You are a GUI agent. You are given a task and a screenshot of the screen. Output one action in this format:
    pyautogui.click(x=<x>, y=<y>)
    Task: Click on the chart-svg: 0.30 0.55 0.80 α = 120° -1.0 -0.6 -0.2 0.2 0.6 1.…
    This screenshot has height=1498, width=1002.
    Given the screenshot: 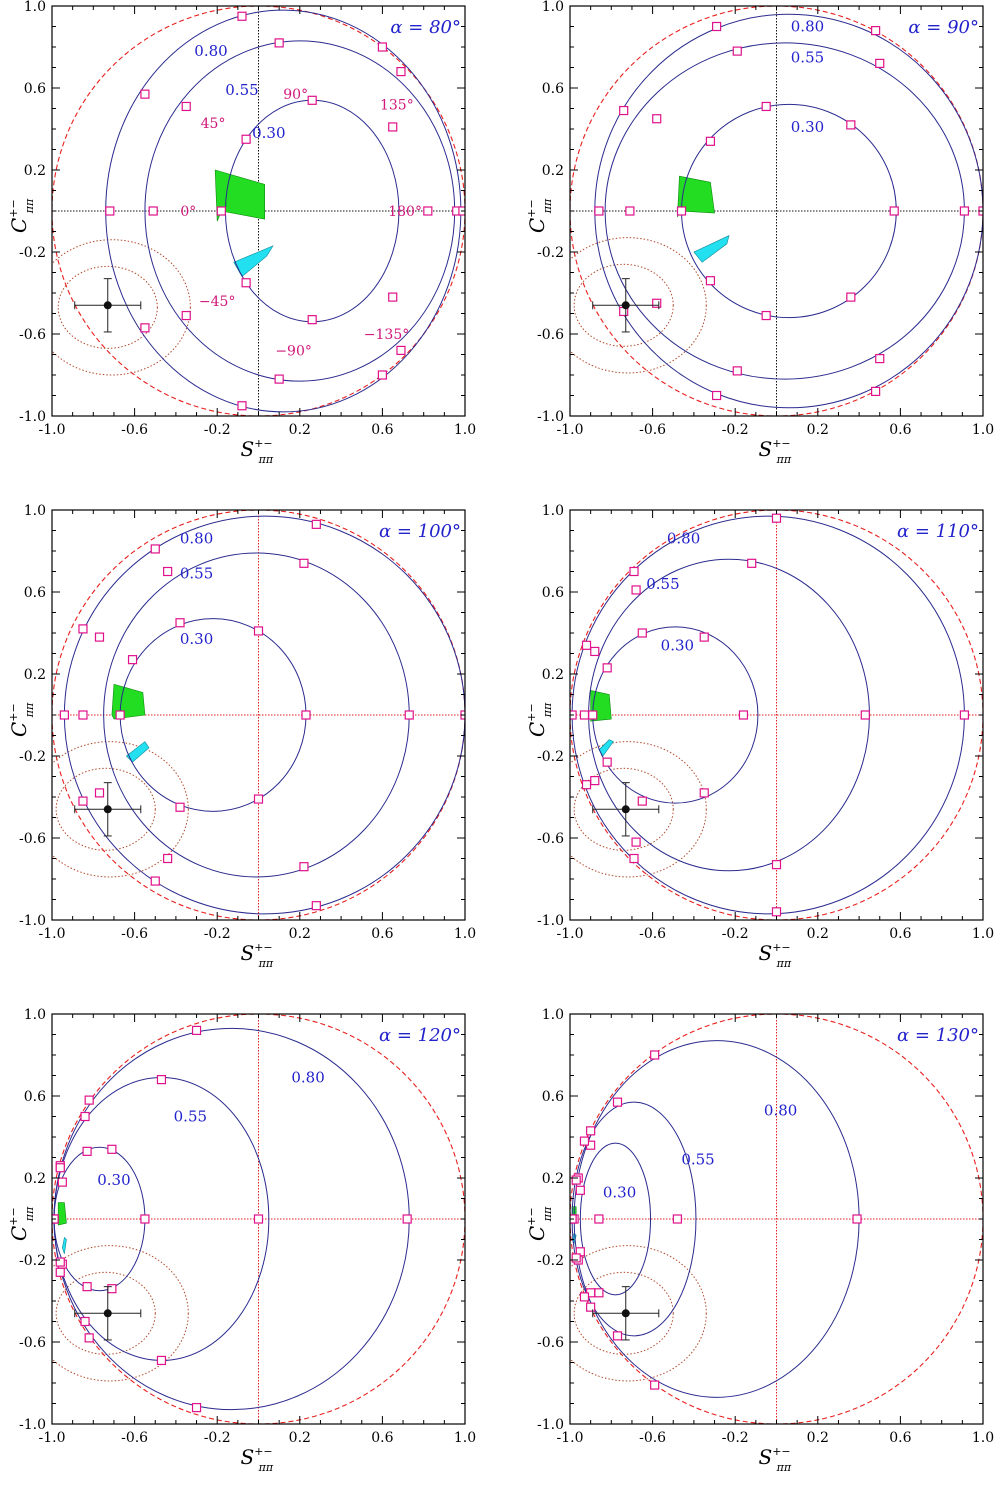 What is the action you would take?
    pyautogui.click(x=241, y=1241)
    